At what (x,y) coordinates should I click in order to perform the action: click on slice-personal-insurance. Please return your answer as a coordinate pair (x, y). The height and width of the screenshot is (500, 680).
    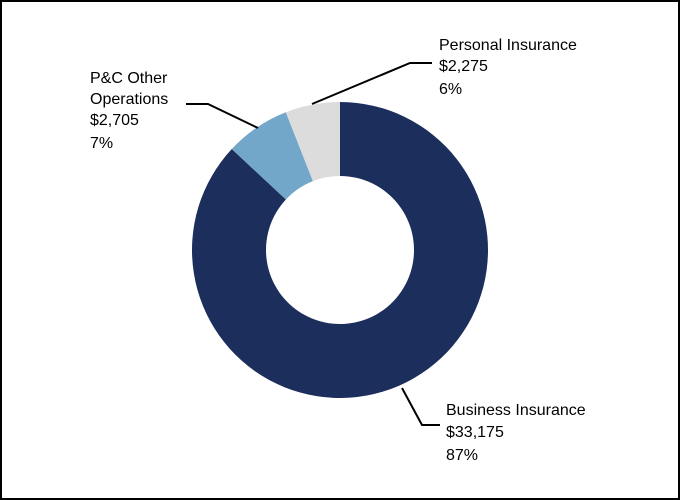
    Looking at the image, I should click on (312, 142).